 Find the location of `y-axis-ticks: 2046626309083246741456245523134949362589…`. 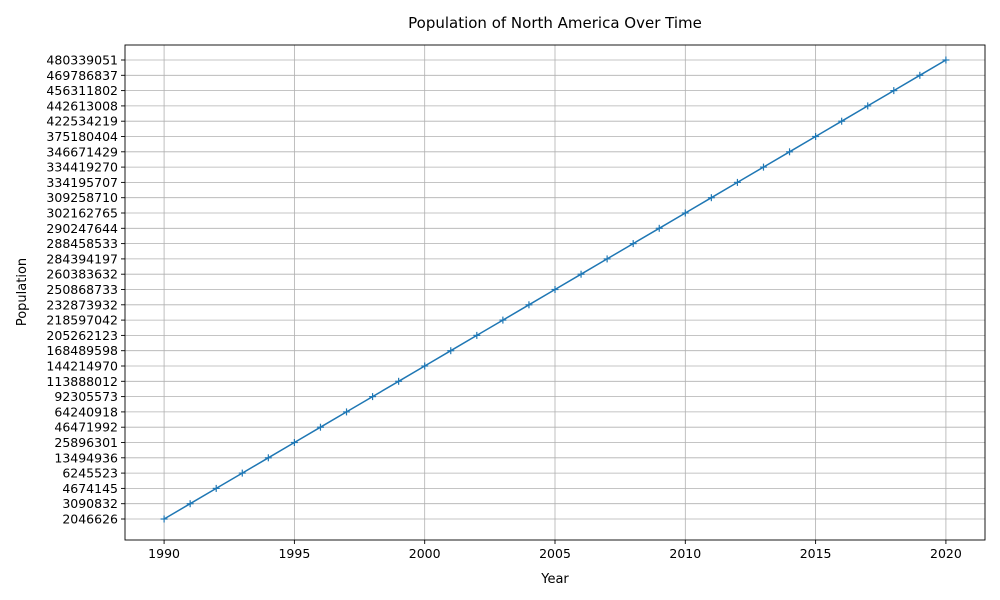

y-axis-ticks: 2046626309083246741456245523134949362589… is located at coordinates (85, 290).